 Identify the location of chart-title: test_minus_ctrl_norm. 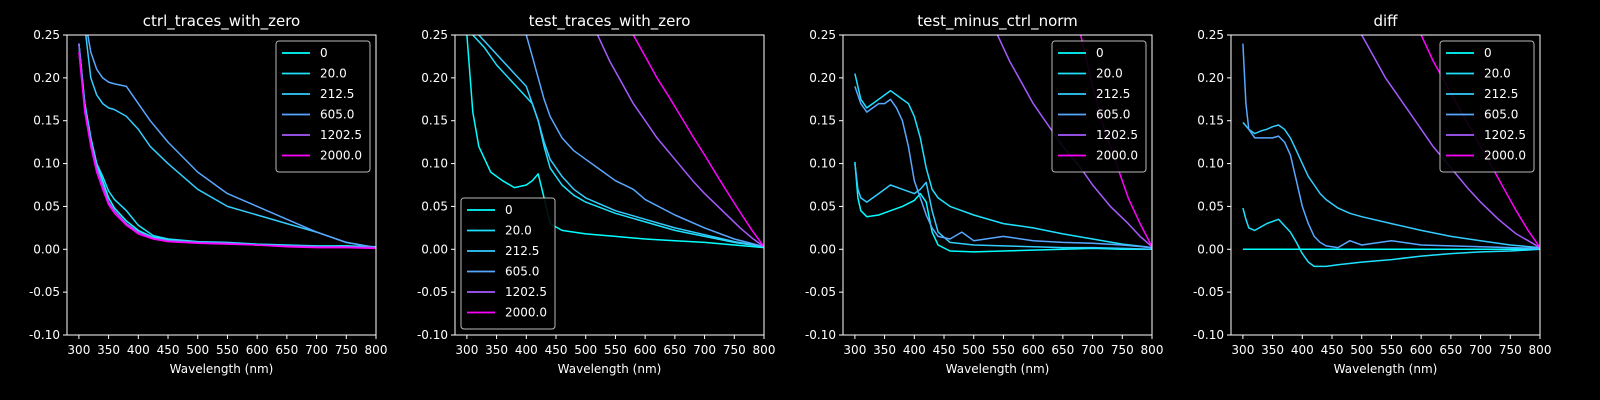
(997, 21).